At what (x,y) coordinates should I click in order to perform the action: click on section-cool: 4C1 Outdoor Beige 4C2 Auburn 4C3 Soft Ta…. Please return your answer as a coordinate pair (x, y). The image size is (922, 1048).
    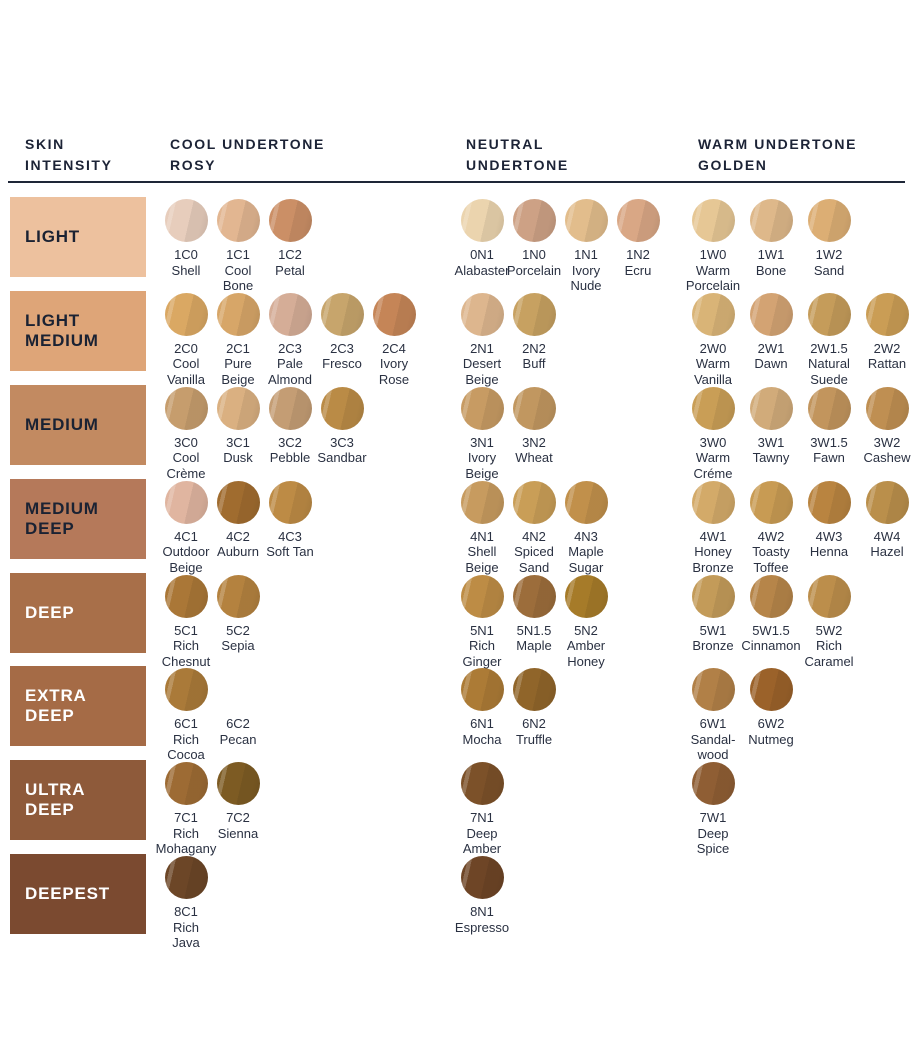
    Looking at the image, I should click on (238, 528).